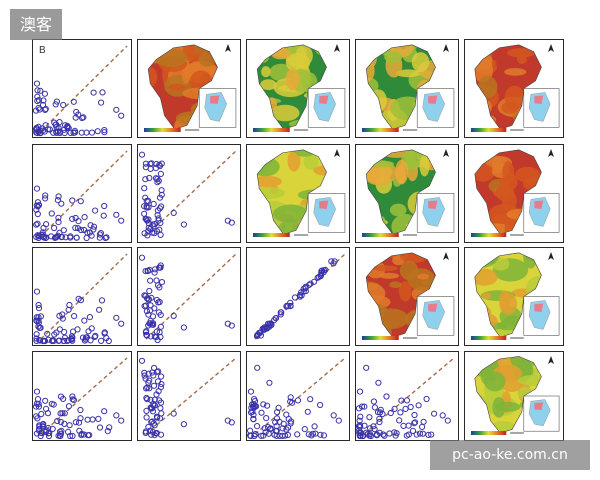 This screenshot has width=600, height=480. I want to click on scatter-panel: B, so click(82, 88).